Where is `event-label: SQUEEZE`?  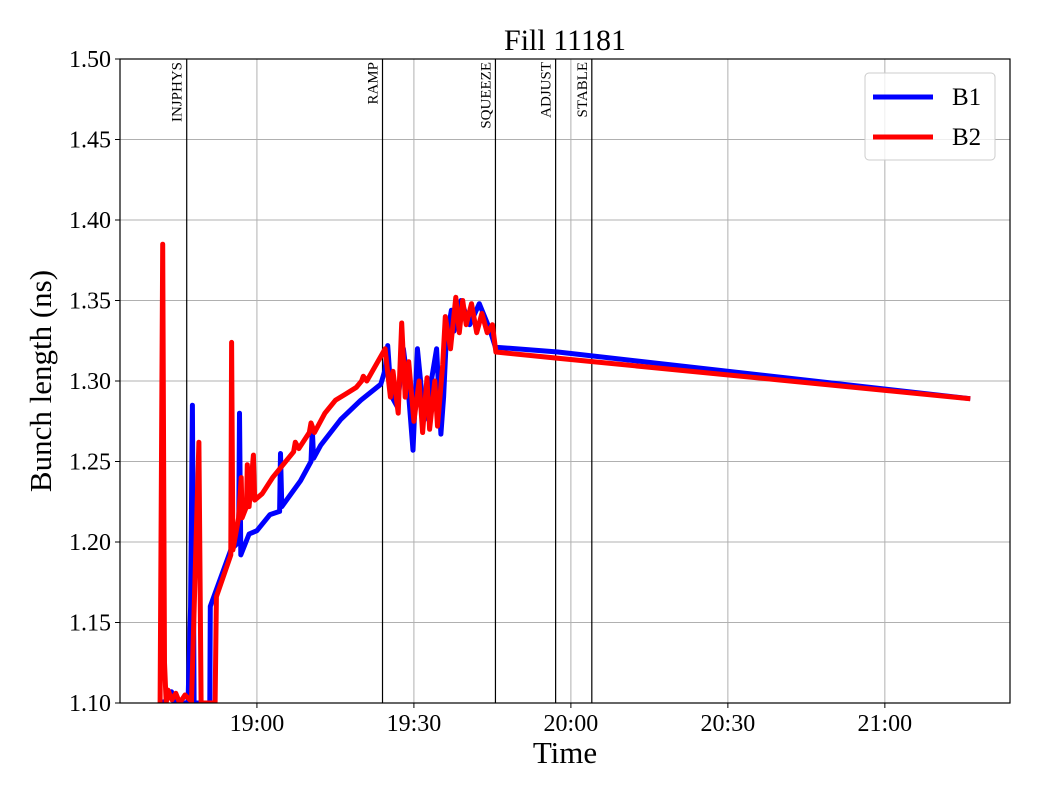
event-label: SQUEEZE is located at coordinates (486, 95).